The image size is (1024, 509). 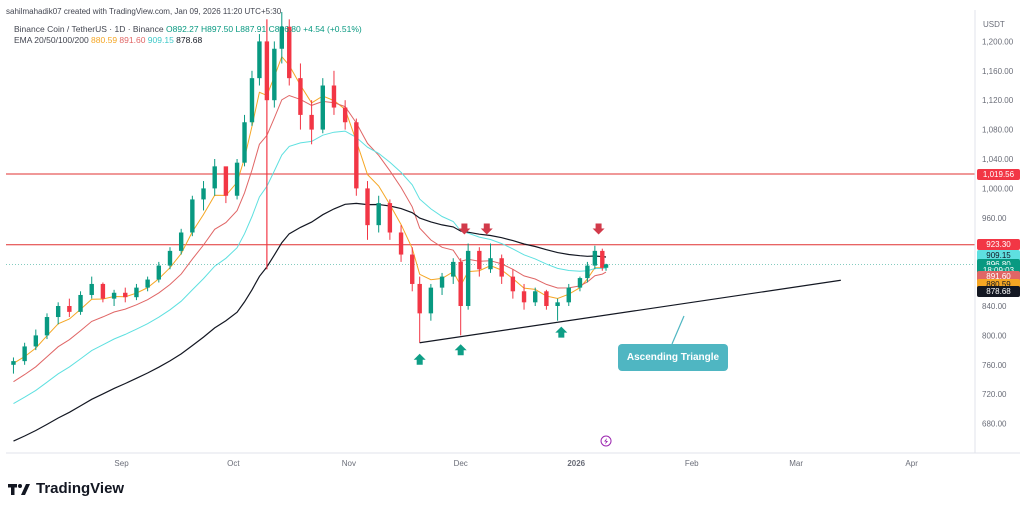 I want to click on x-tick-label: Feb, so click(x=692, y=463).